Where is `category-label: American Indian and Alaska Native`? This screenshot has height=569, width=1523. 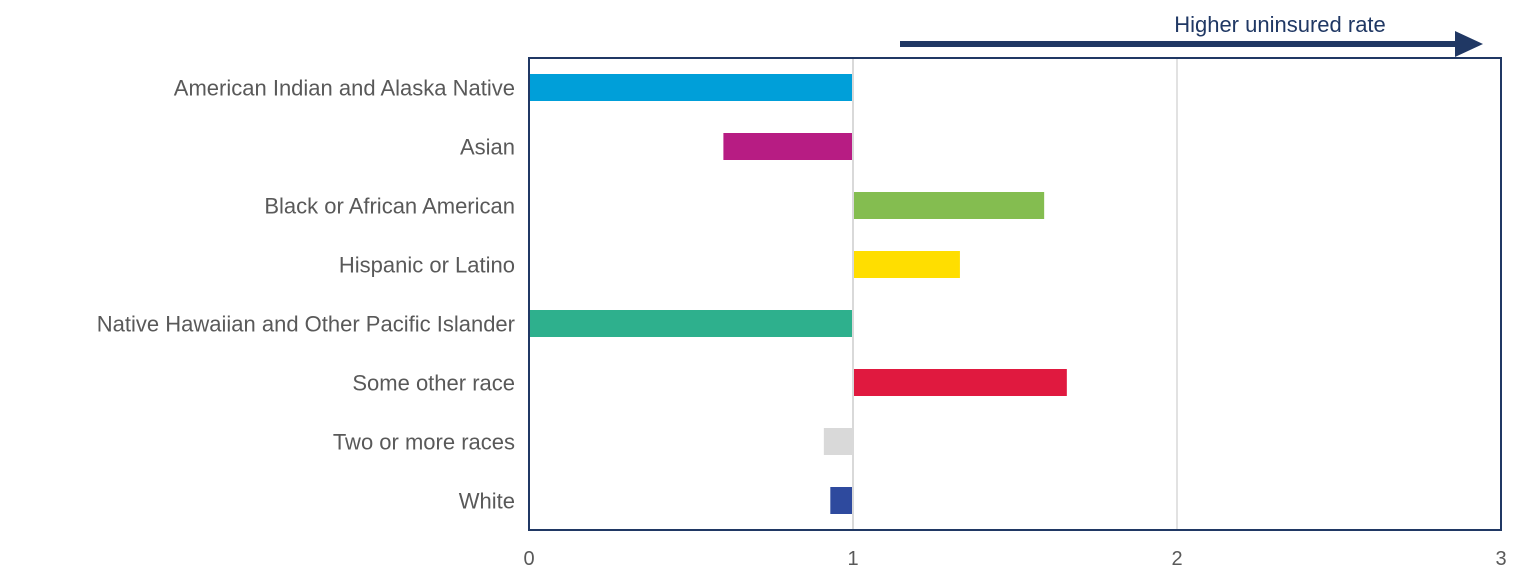
category-label: American Indian and Alaska Native is located at coordinates (344, 88).